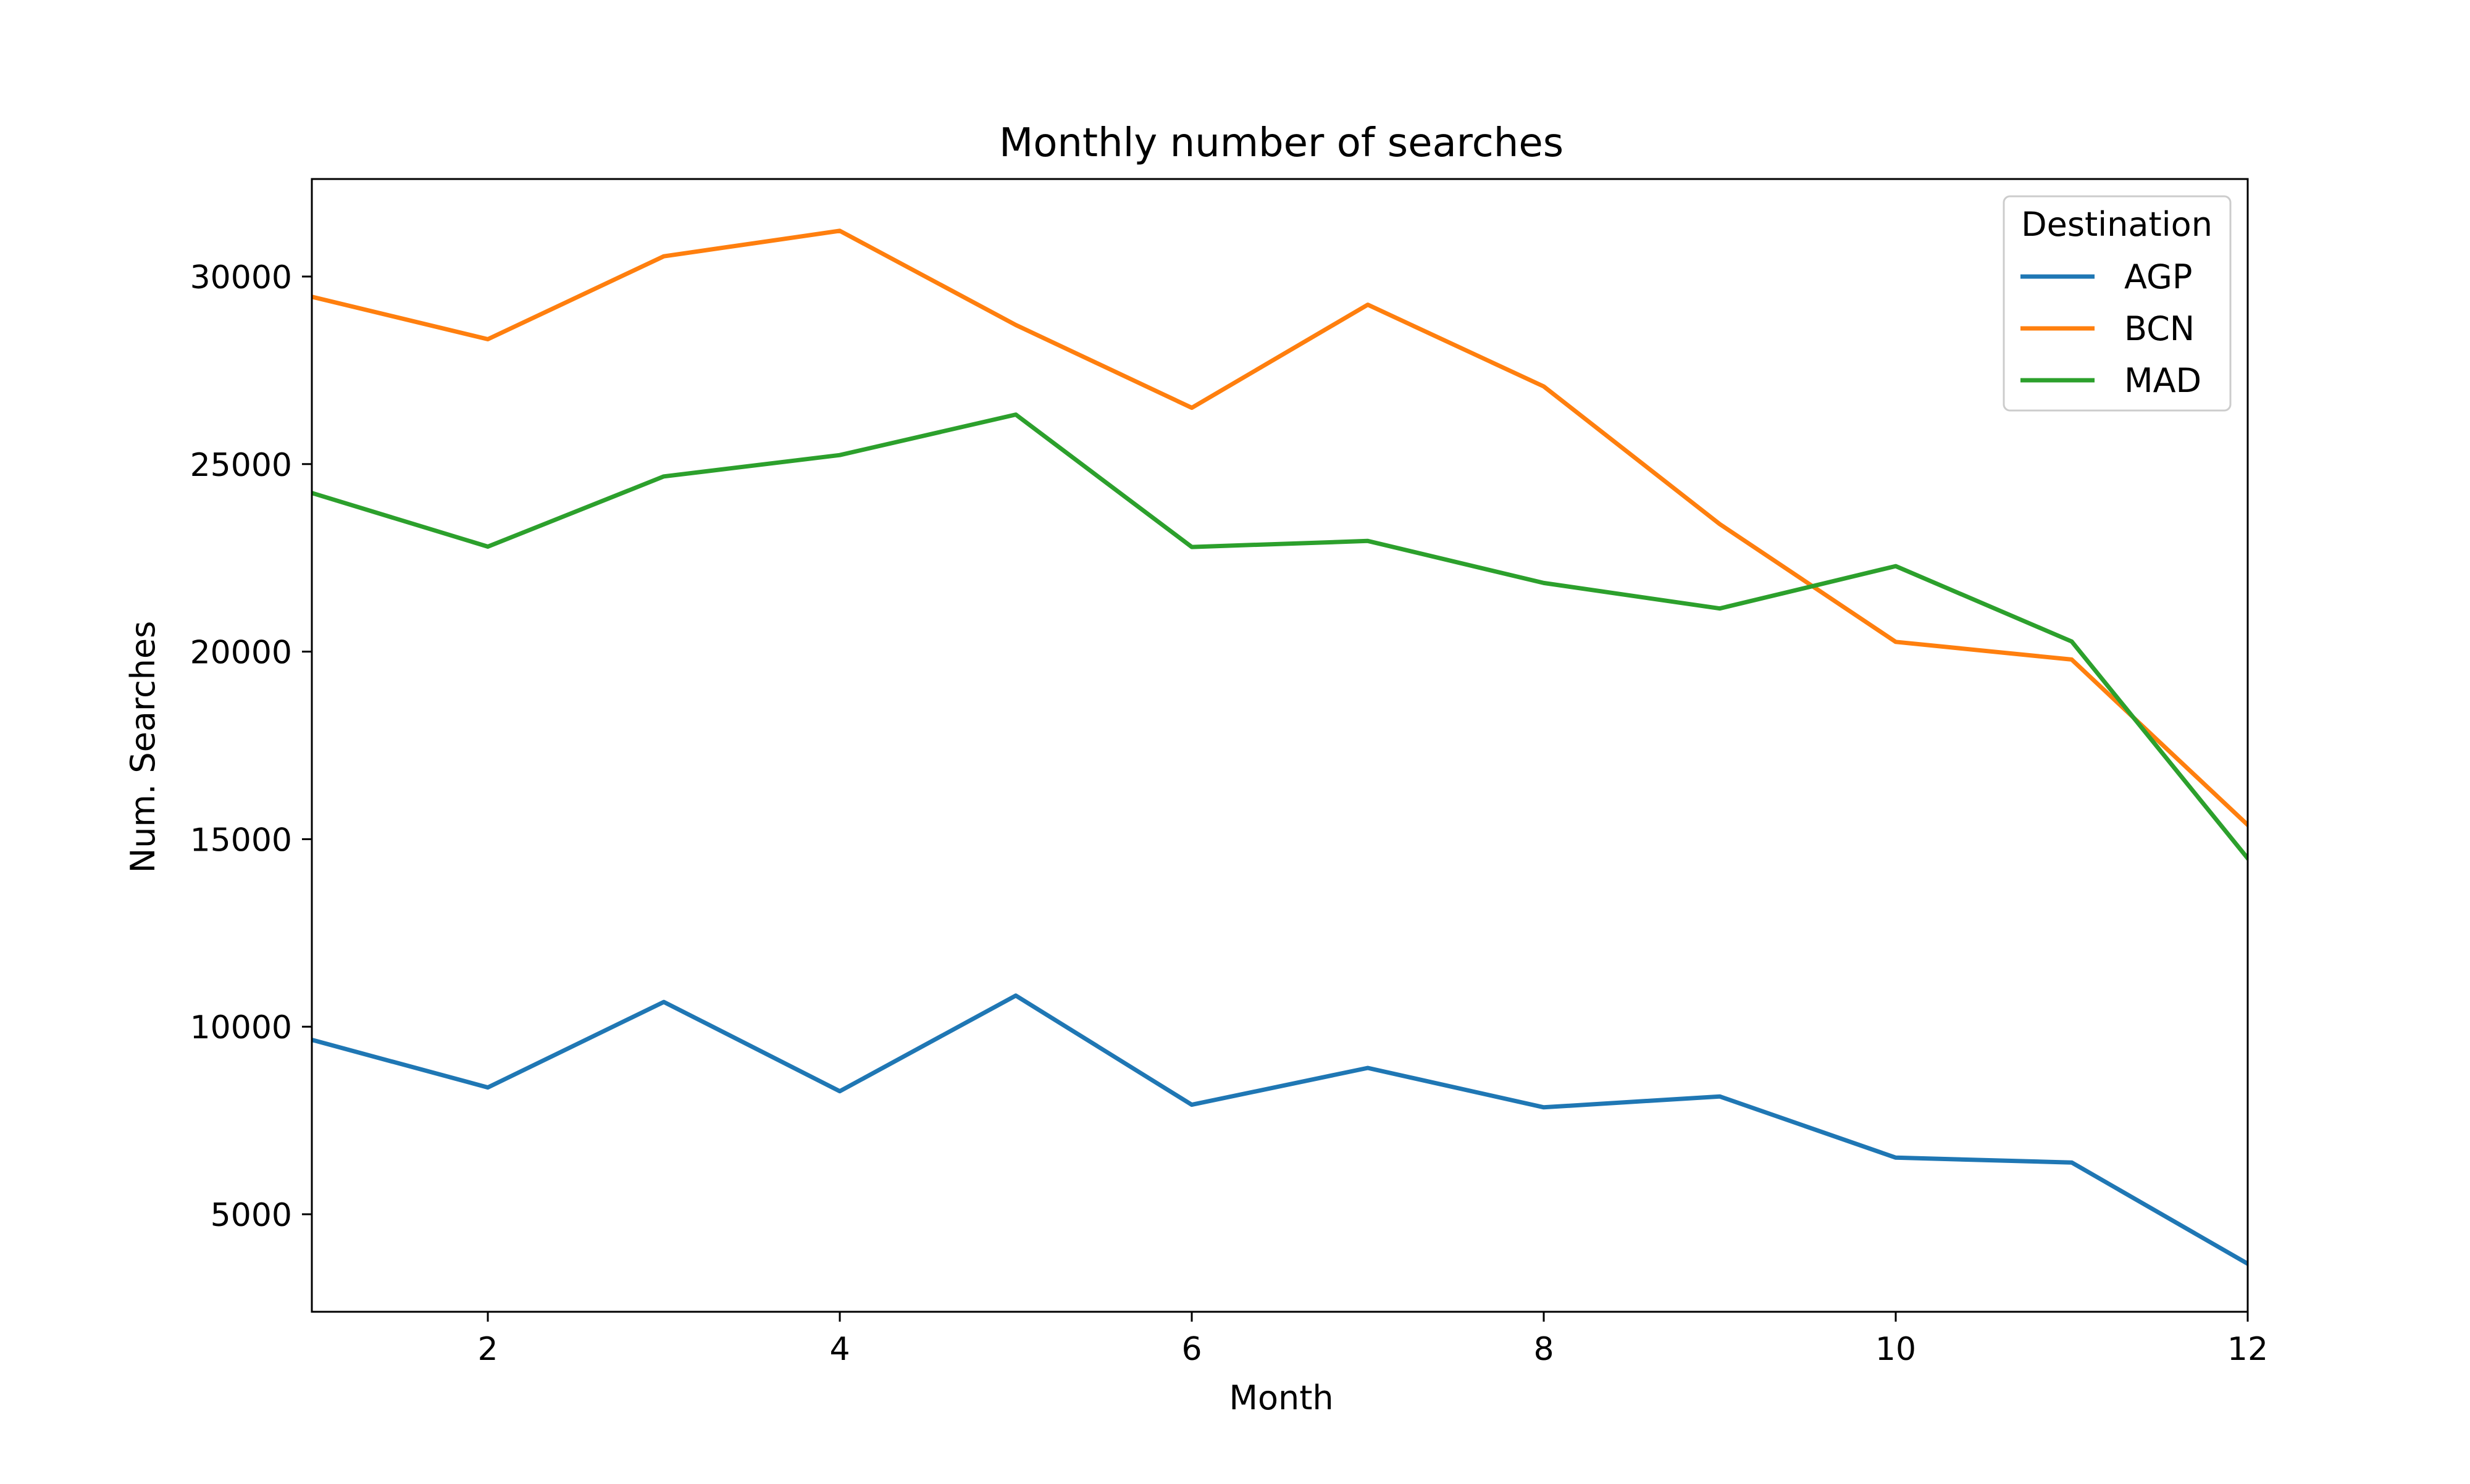 The width and height of the screenshot is (2470, 1484). Describe the element at coordinates (1282, 143) in the screenshot. I see `chart-title: Monthly number of searches` at that location.